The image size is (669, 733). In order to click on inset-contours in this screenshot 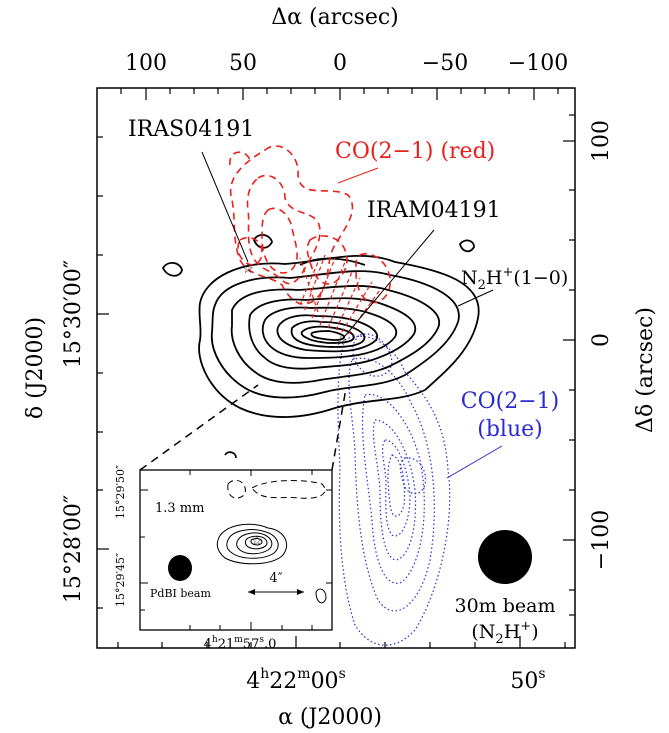, I will do `click(271, 563)`.